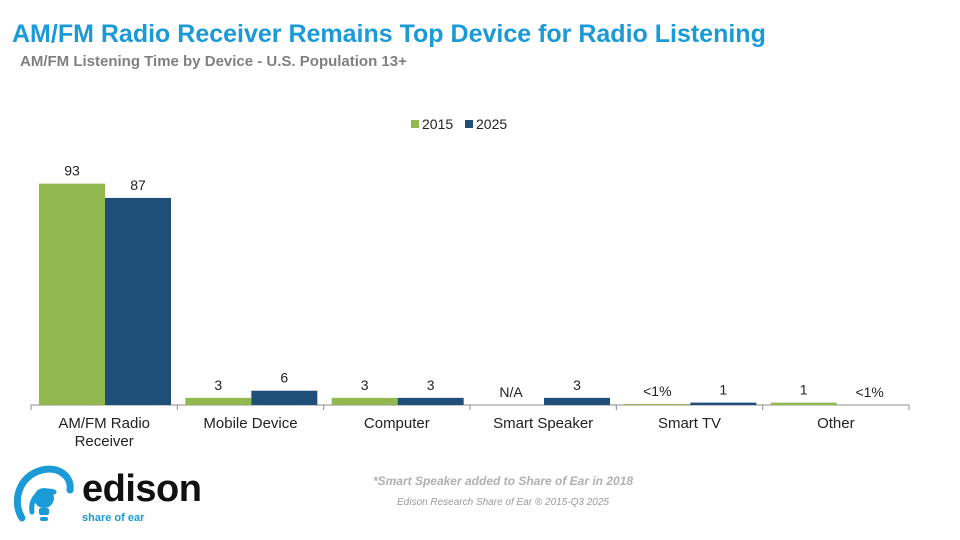 The height and width of the screenshot is (540, 960). What do you see at coordinates (104, 441) in the screenshot?
I see `category-label: Receiver` at bounding box center [104, 441].